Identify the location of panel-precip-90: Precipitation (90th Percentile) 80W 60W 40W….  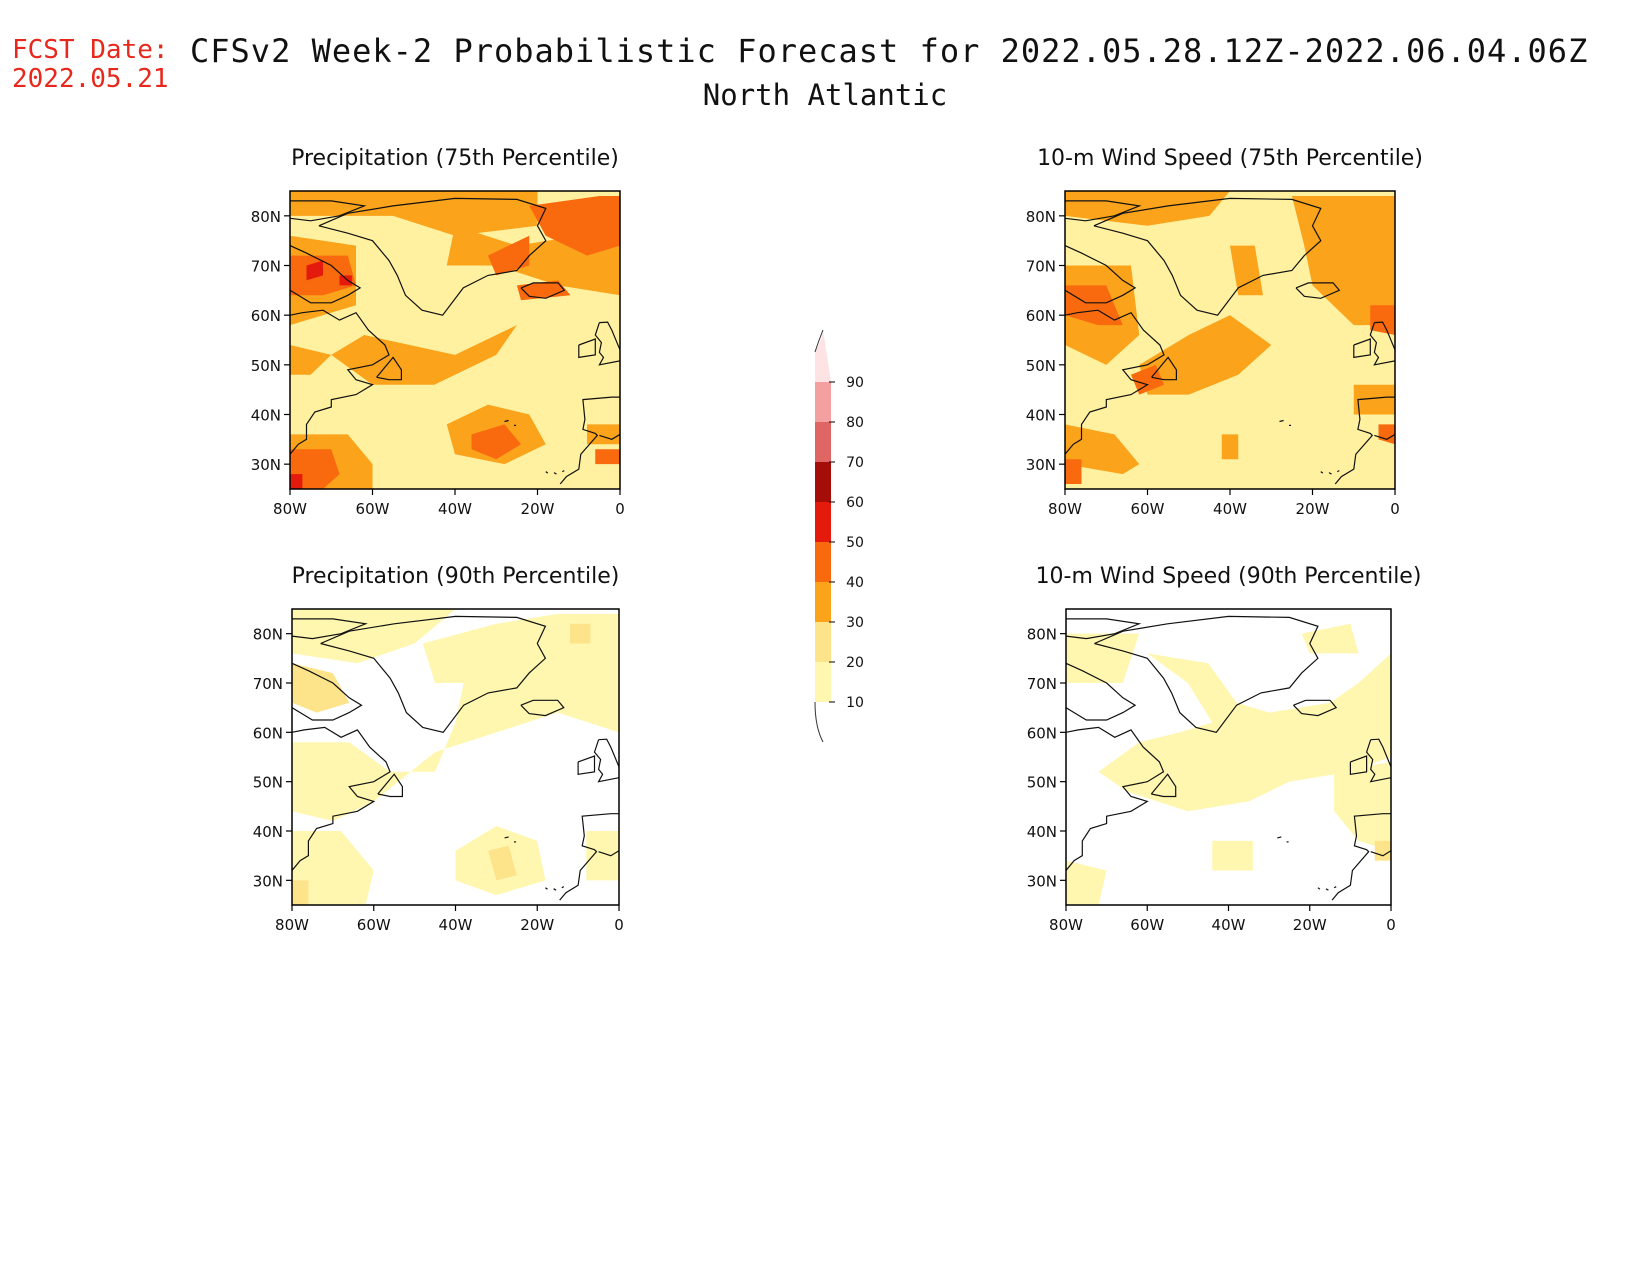
(438, 749).